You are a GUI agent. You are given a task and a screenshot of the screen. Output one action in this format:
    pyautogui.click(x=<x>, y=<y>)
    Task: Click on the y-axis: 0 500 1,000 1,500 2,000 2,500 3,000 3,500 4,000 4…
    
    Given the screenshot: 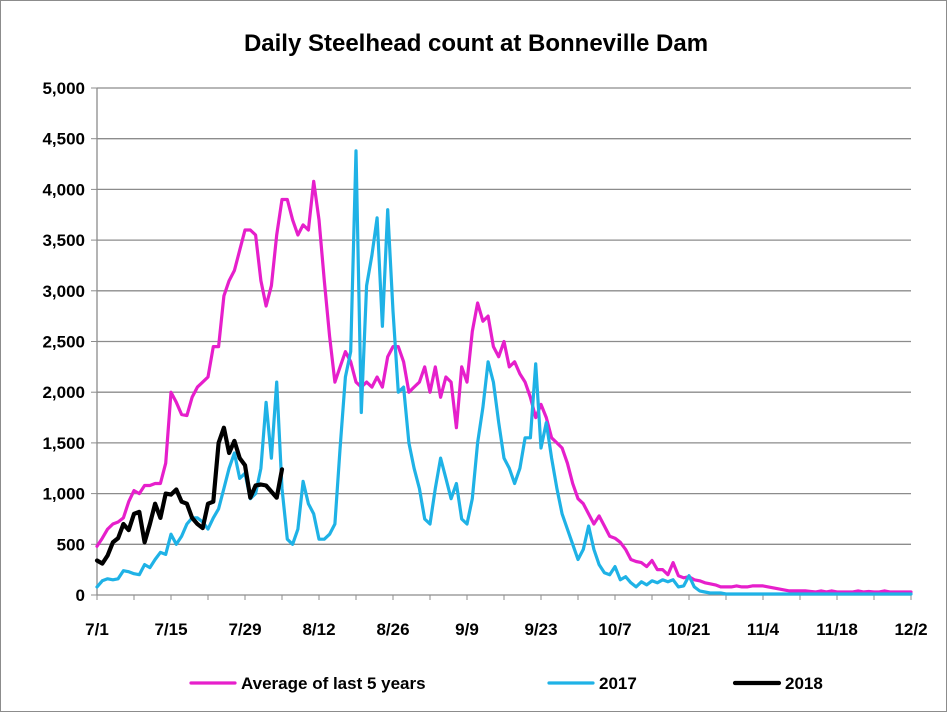 What is the action you would take?
    pyautogui.click(x=70, y=342)
    